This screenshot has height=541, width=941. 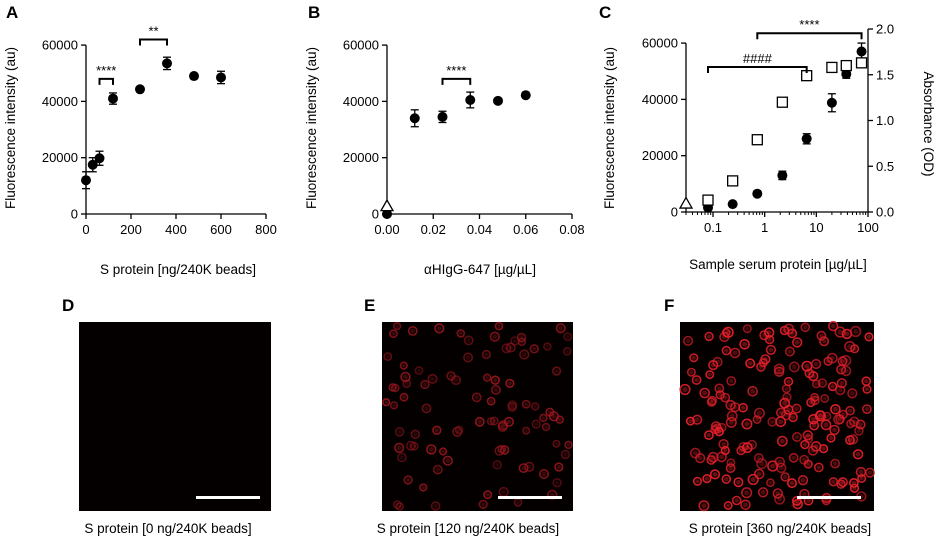 What do you see at coordinates (131, 229) in the screenshot?
I see `chart-a-x-tick-label: 200` at bounding box center [131, 229].